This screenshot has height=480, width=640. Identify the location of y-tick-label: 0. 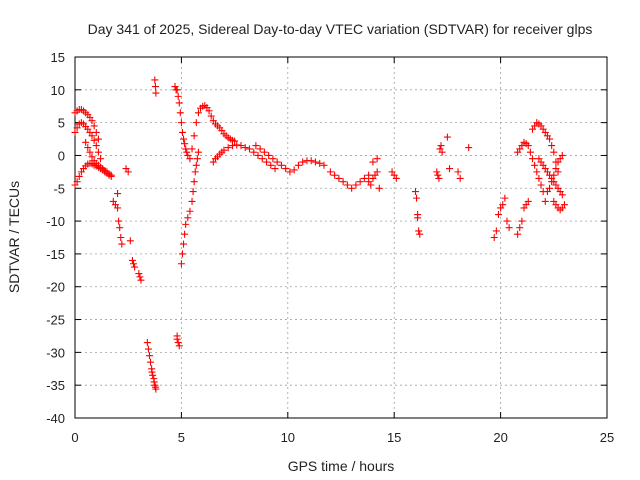
(61, 155).